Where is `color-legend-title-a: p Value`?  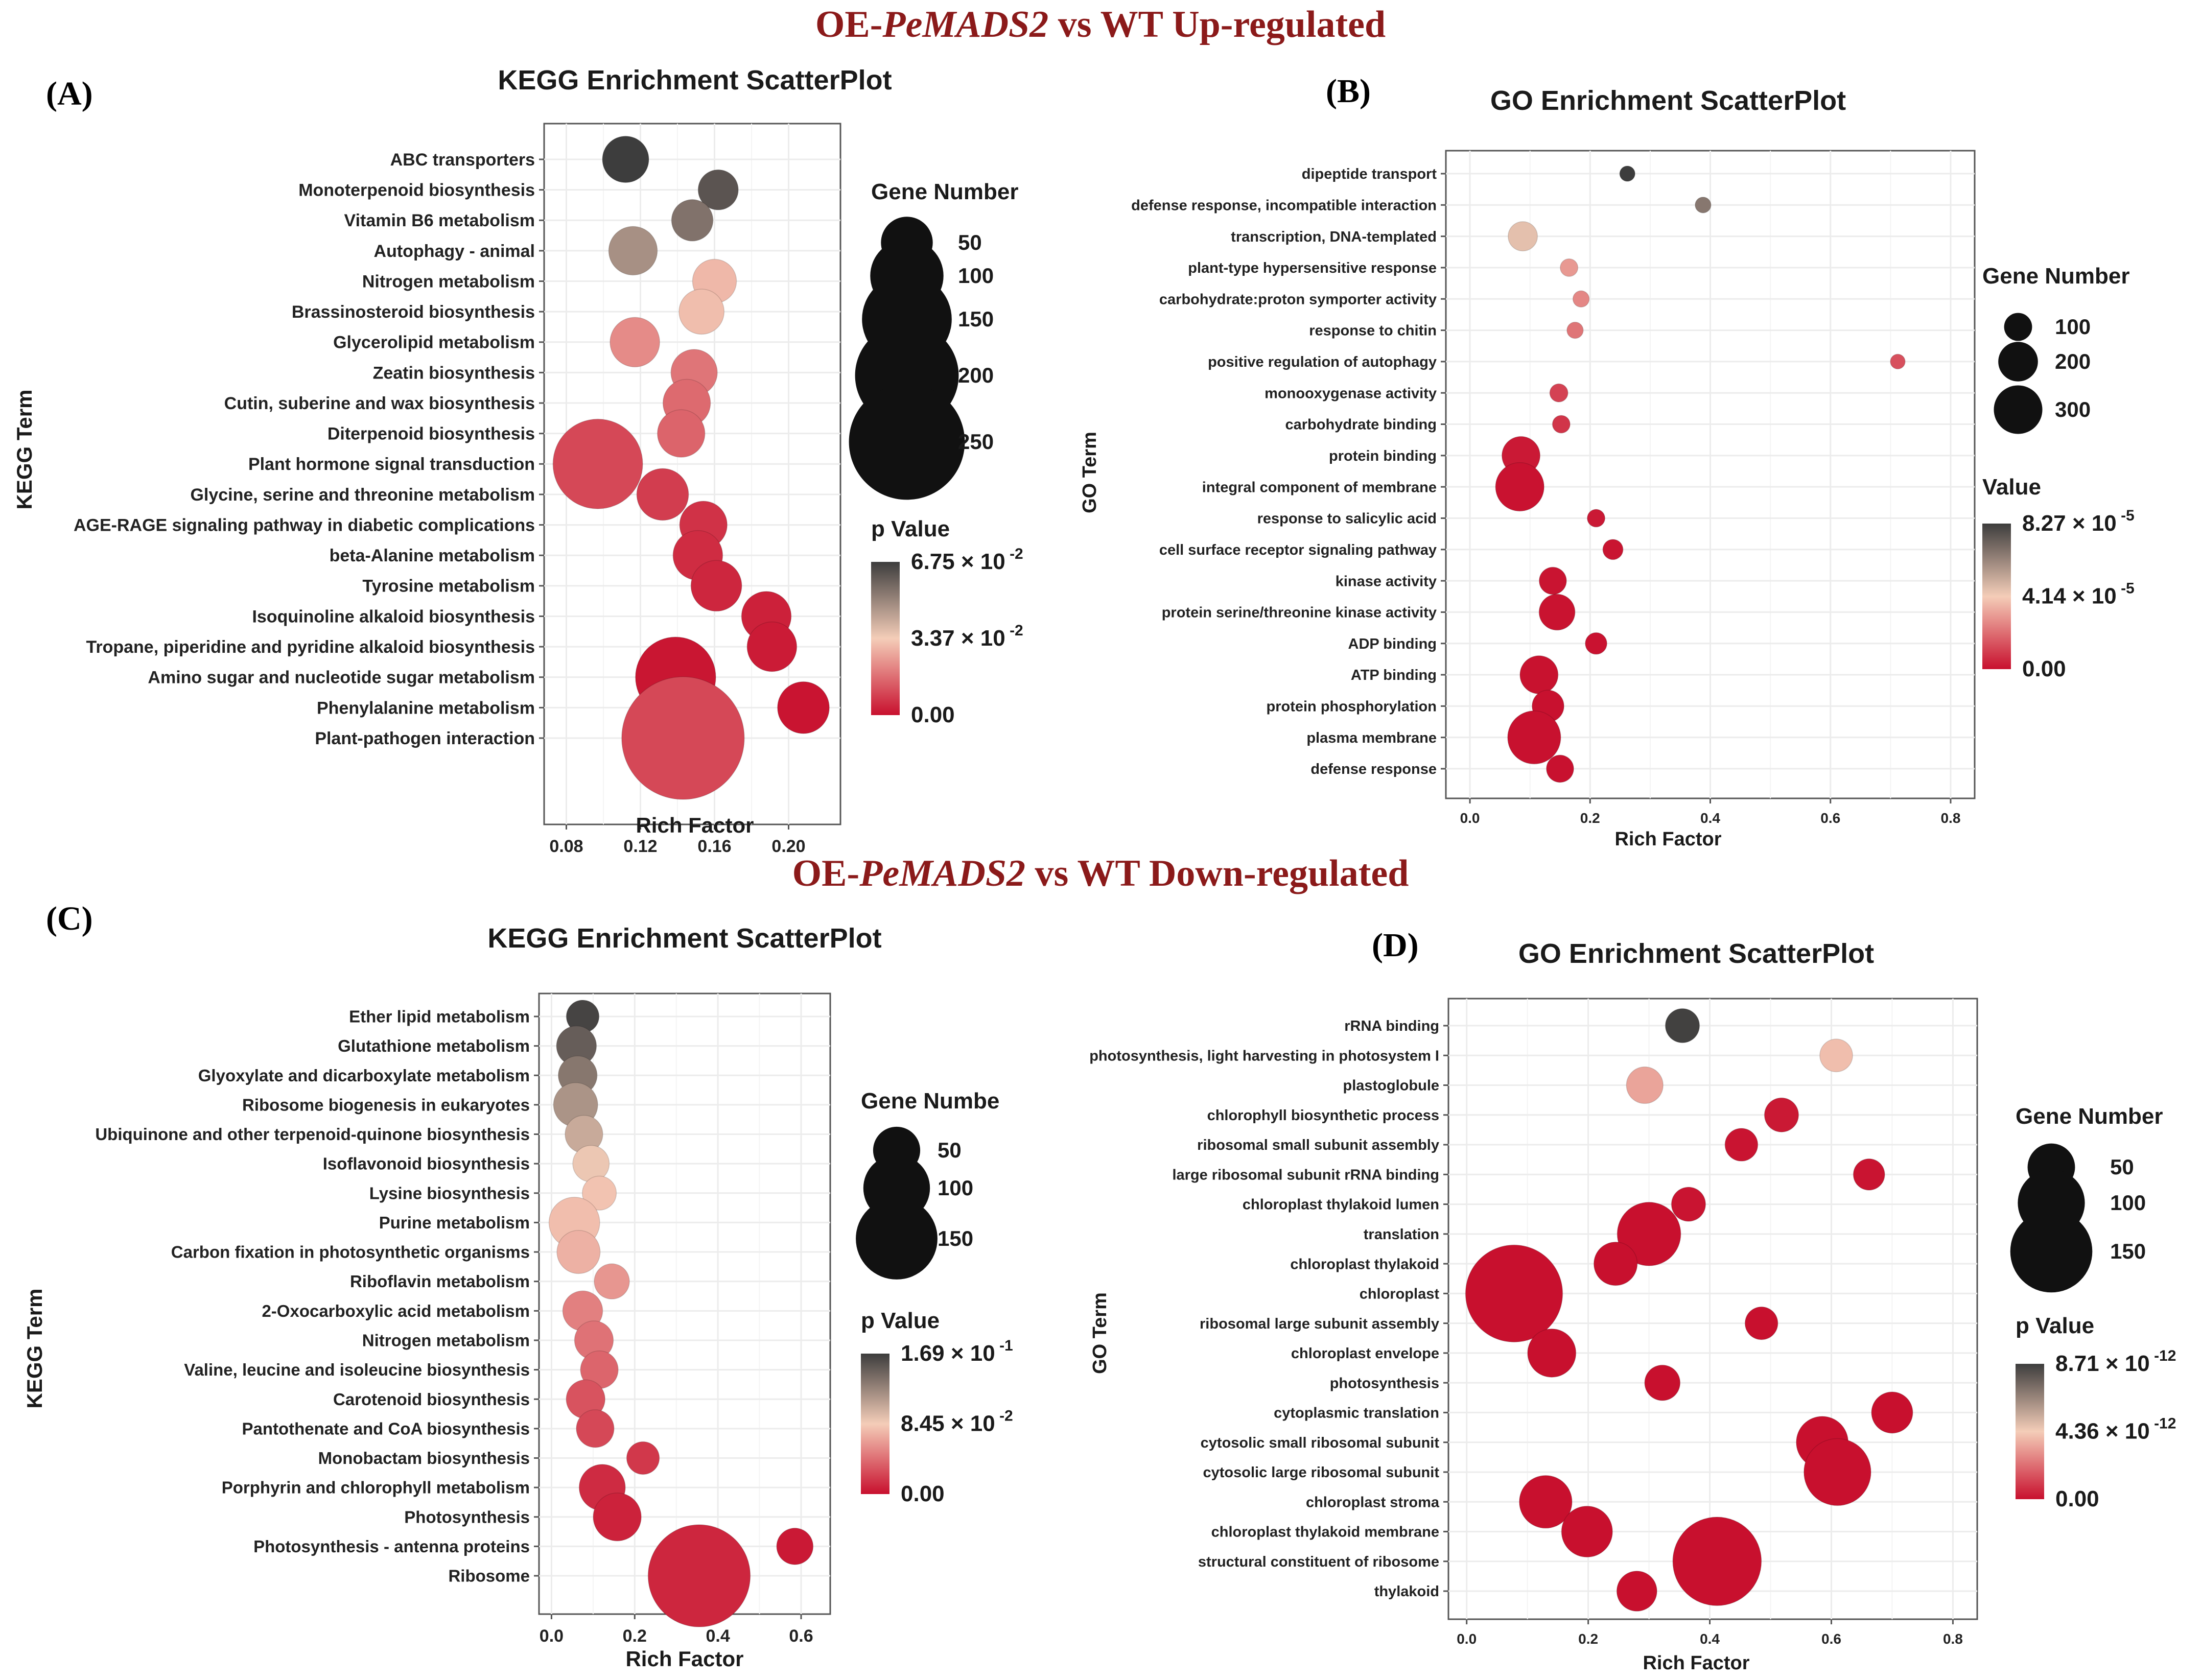 color-legend-title-a: p Value is located at coordinates (910, 528).